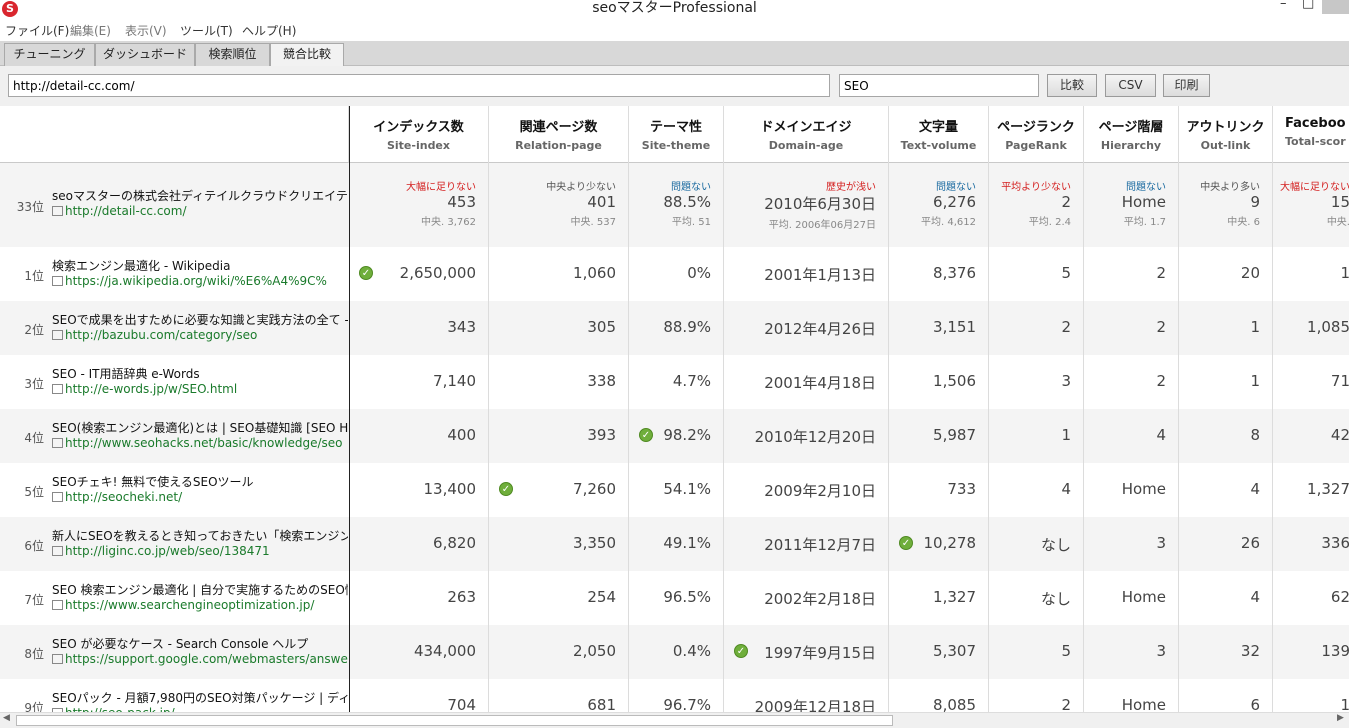 The height and width of the screenshot is (728, 1349). I want to click on metric-value: 401, so click(601, 202).